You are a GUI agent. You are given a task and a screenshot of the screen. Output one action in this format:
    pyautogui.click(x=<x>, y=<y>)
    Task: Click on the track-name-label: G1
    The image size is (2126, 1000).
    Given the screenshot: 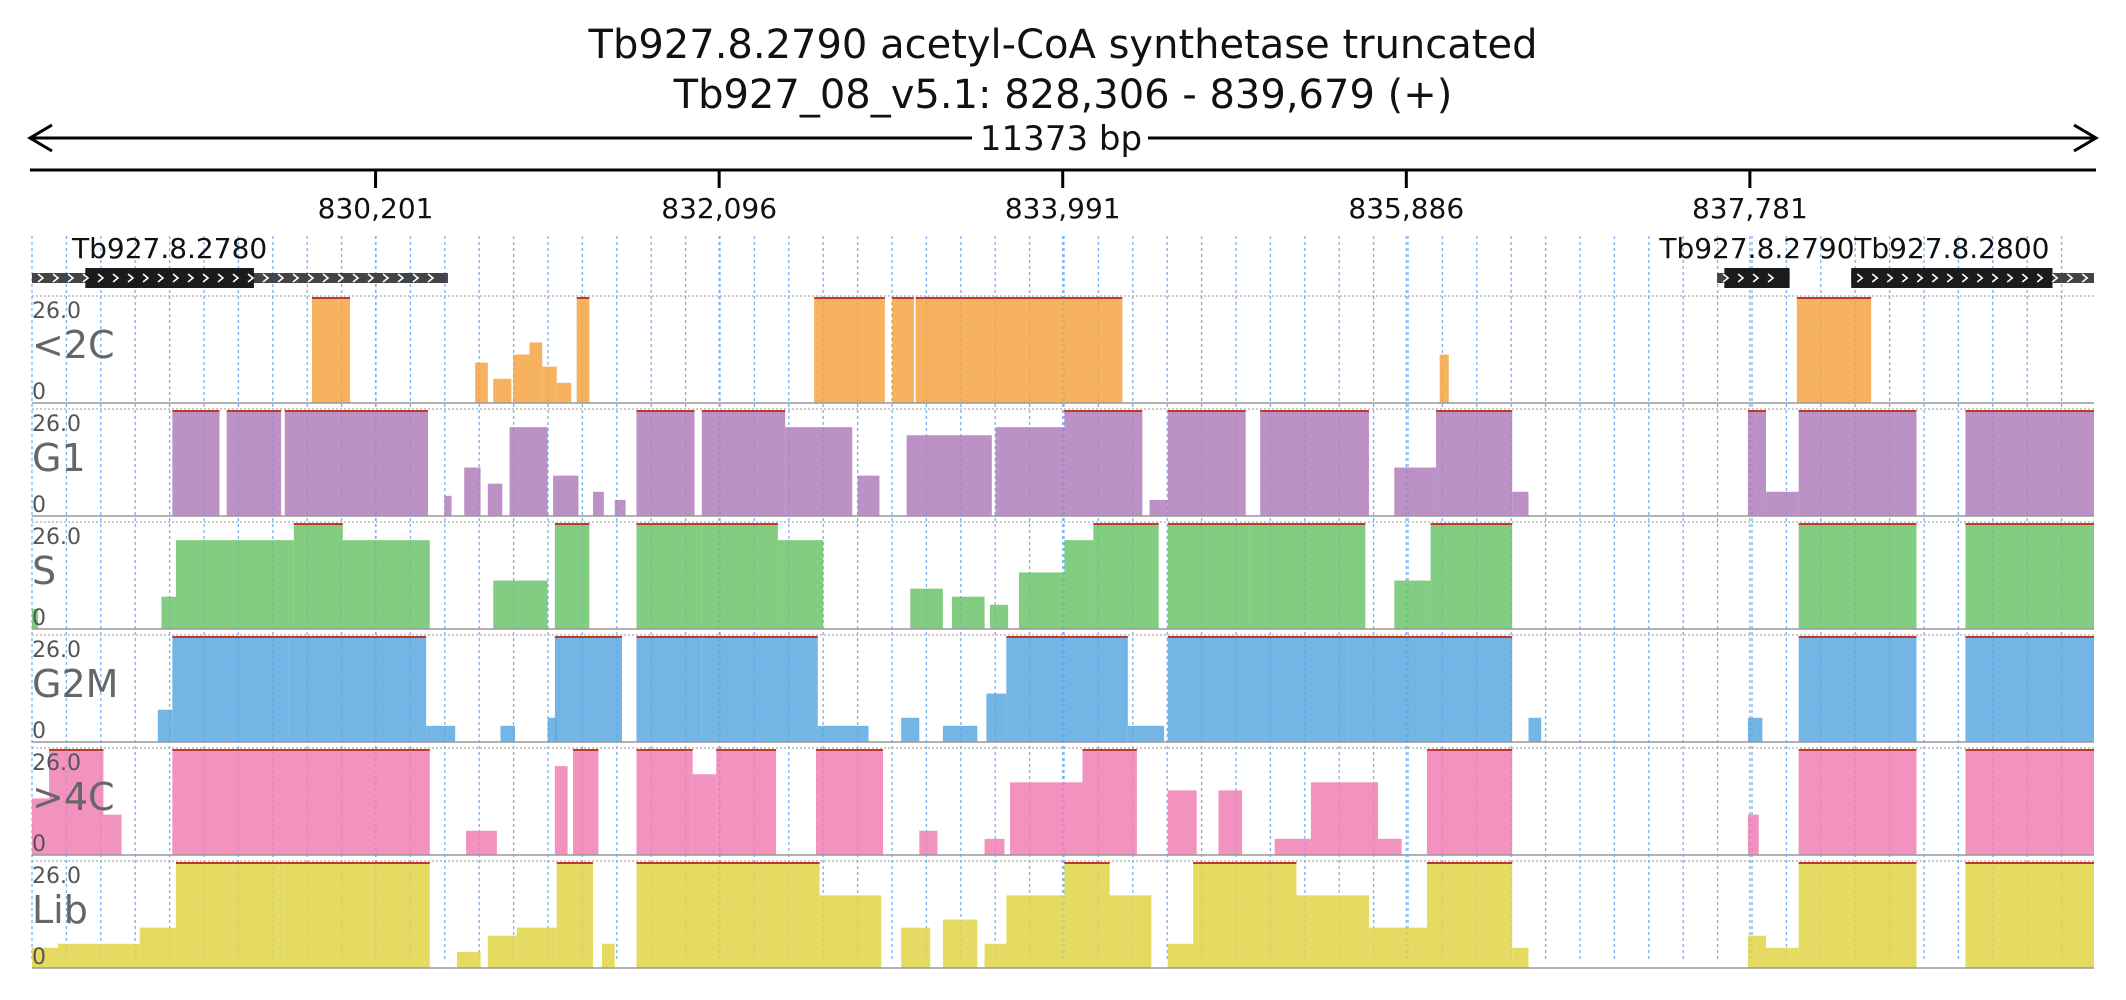 What is the action you would take?
    pyautogui.click(x=59, y=458)
    